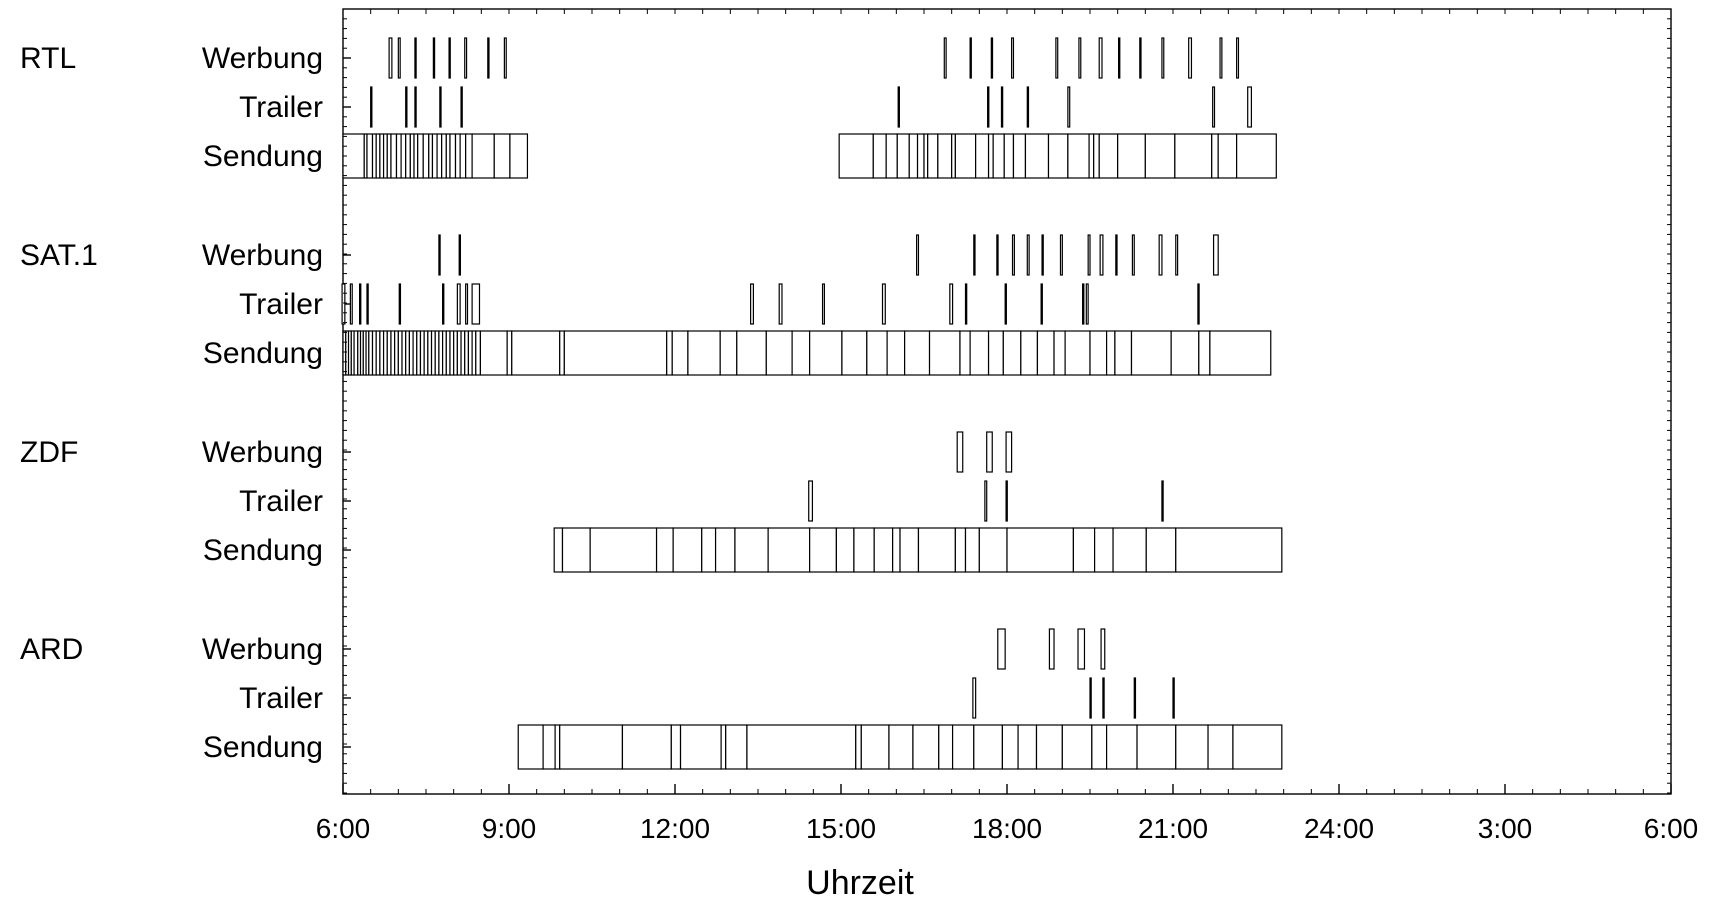  I want to click on x-tick-label: 3:00, so click(1505, 828).